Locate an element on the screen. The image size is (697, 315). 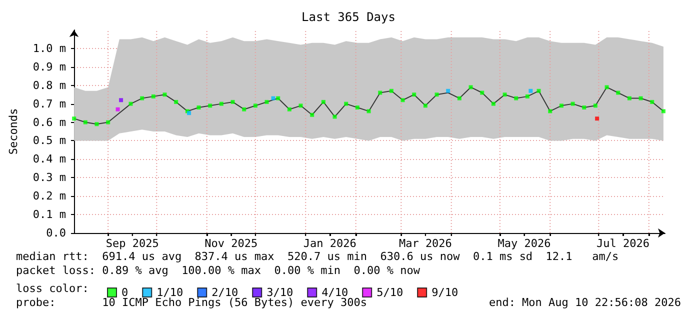
text: packet loss: 0.89 % avg 100.00 % max 0.00 % min 0.00 % now is located at coordinates (218, 270).